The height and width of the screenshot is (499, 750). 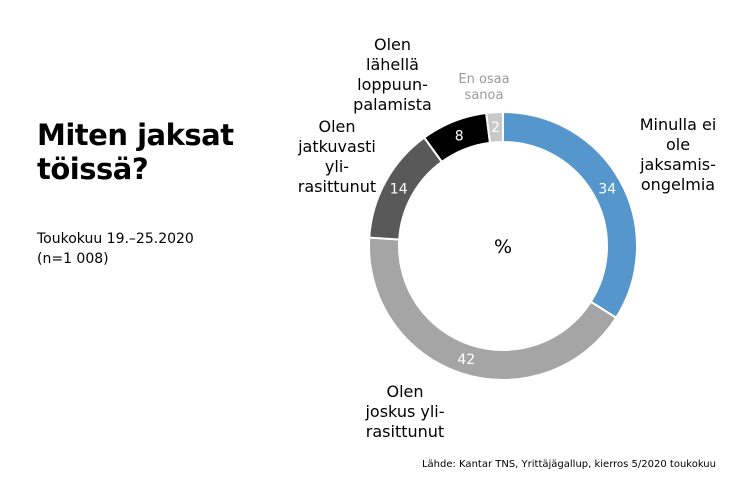 What do you see at coordinates (503, 247) in the screenshot?
I see `center-unit-label: %` at bounding box center [503, 247].